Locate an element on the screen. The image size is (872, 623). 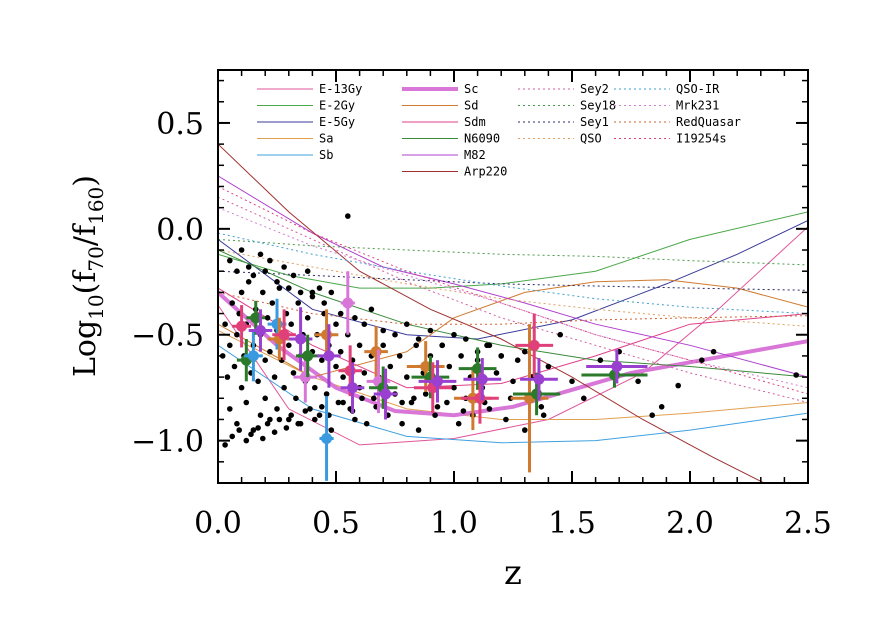
legend-item-sey2: Sey2 is located at coordinates (563, 89).